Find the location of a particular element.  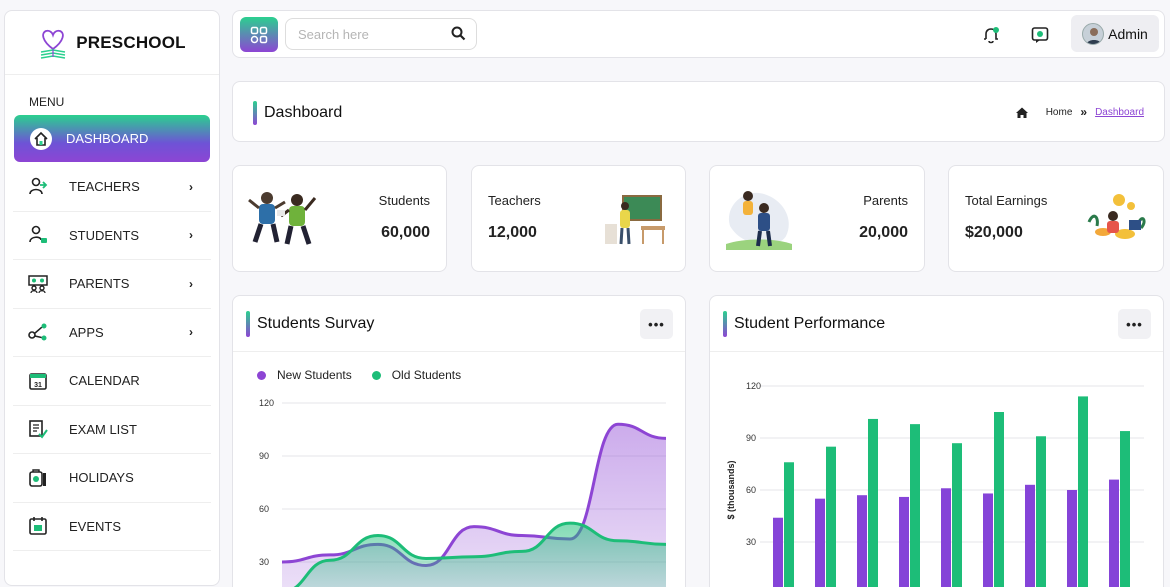

menu-title: MENU is located at coordinates (47, 102).